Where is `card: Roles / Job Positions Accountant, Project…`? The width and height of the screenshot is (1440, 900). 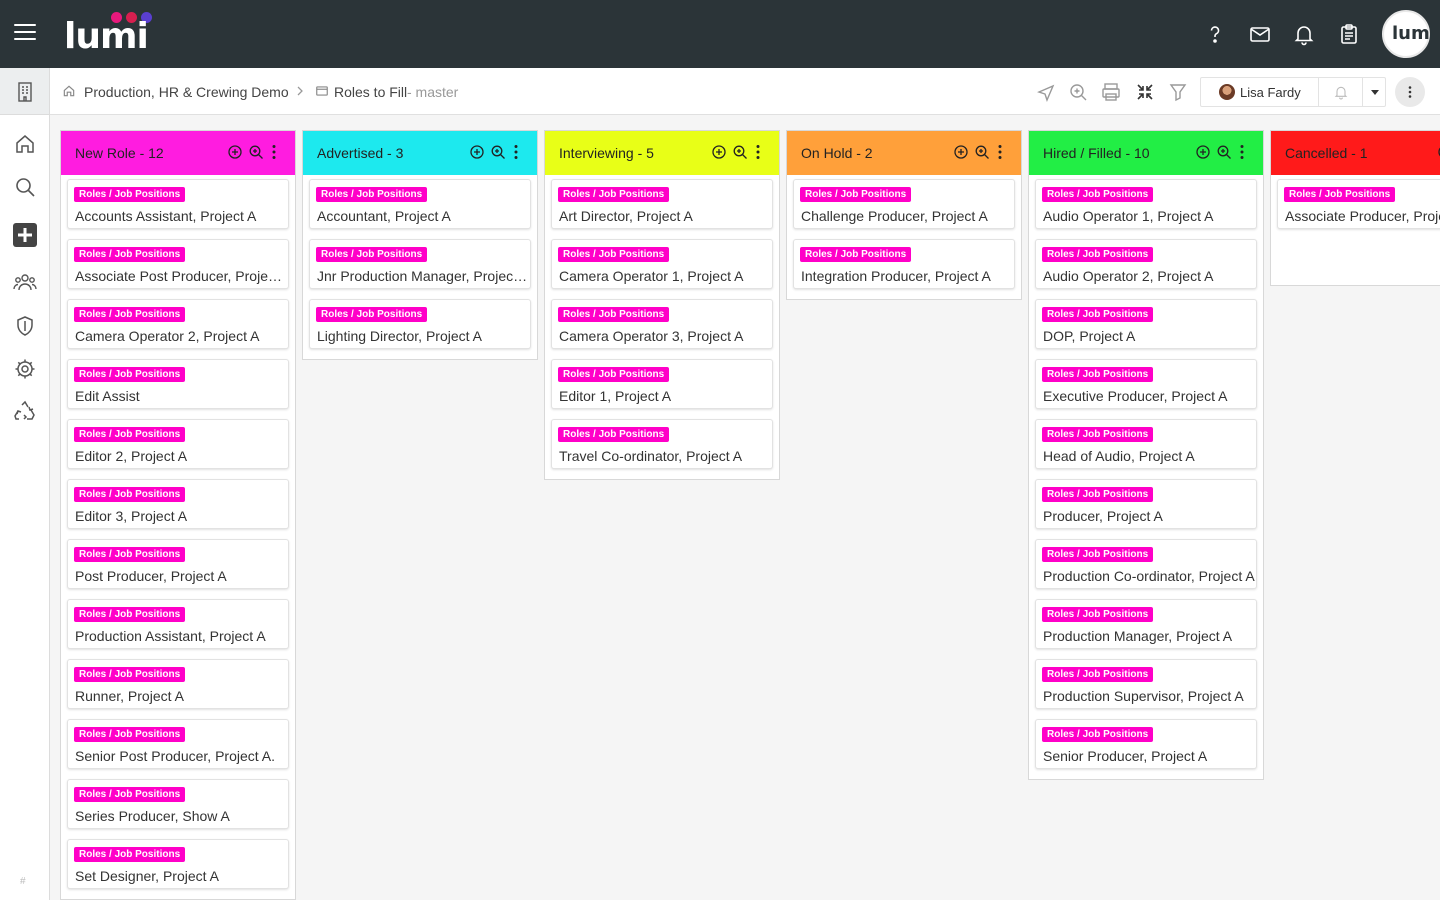 card: Roles / Job Positions Accountant, Project… is located at coordinates (420, 204).